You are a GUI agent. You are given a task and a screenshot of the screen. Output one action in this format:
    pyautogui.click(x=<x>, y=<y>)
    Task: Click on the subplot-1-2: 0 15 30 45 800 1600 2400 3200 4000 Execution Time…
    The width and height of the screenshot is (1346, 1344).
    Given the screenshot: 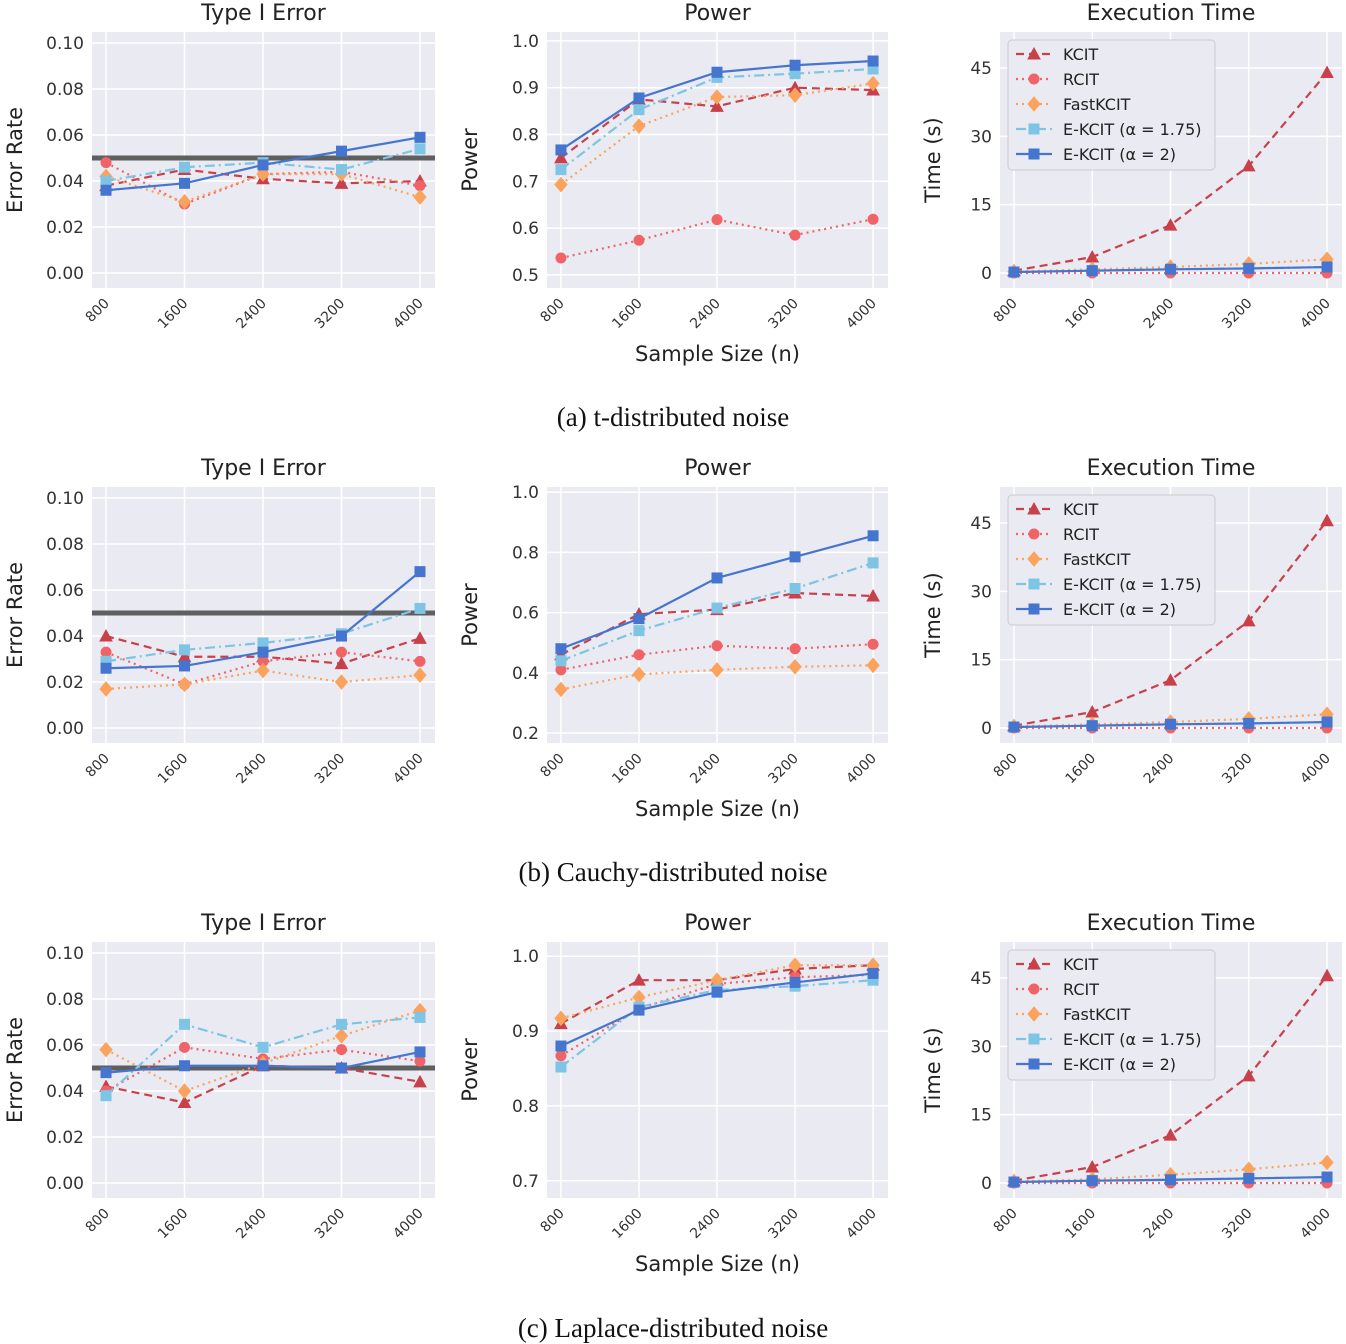 What is the action you would take?
    pyautogui.click(x=1131, y=621)
    